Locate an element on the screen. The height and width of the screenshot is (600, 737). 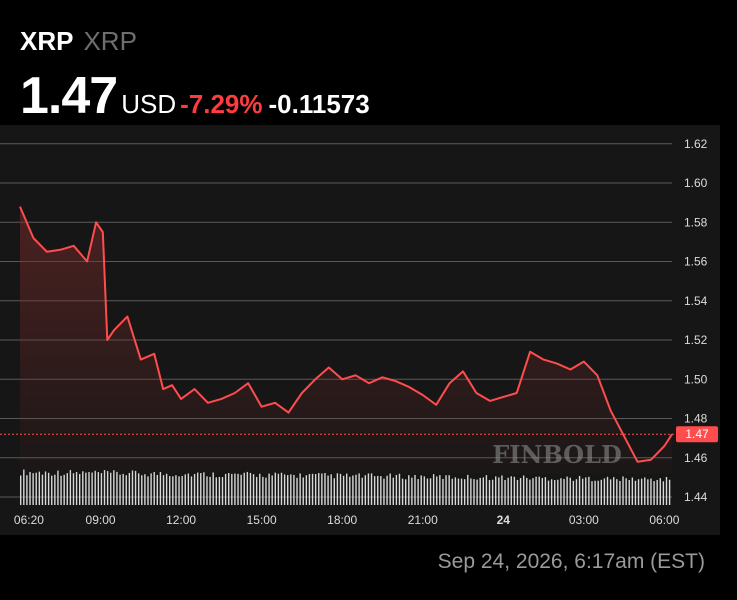
current-price-badge-label: 1.47 is located at coordinates (697, 434).